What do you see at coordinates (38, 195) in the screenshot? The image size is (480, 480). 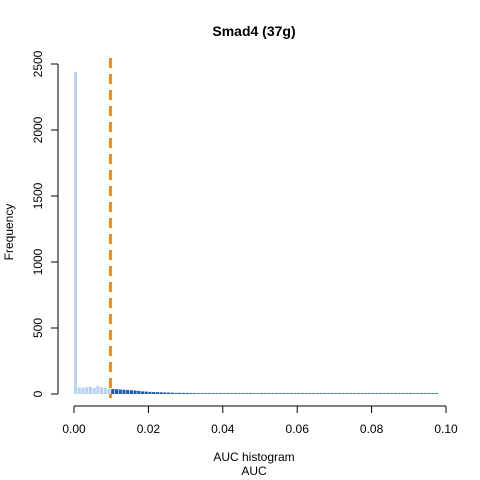 I see `y-tick-label: 1500` at bounding box center [38, 195].